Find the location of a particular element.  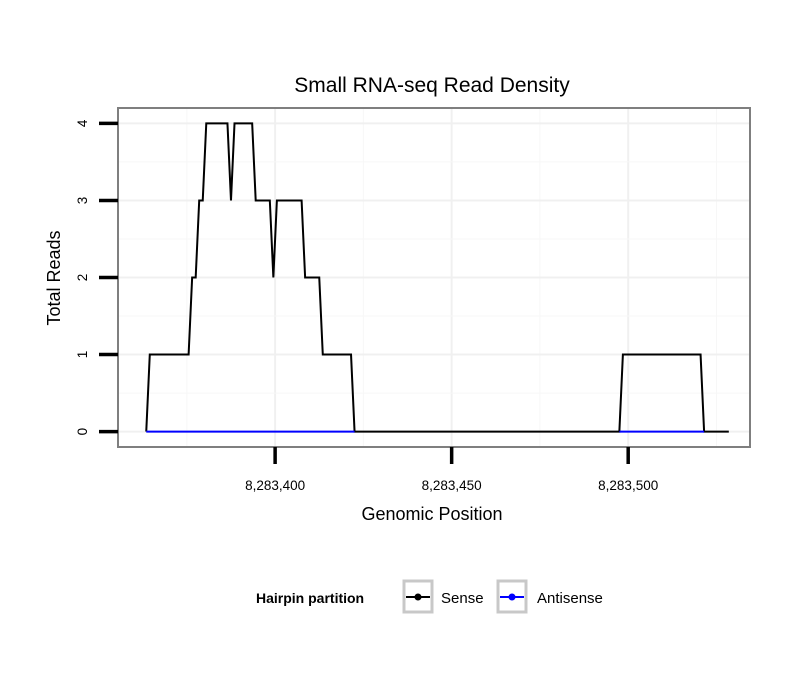

legend-point-sense is located at coordinates (418, 597).